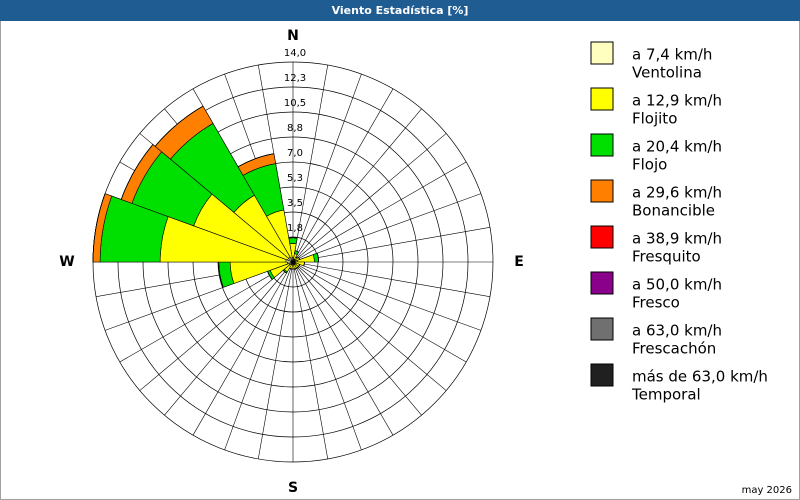 This screenshot has width=800, height=500. Describe the element at coordinates (677, 331) in the screenshot. I see `legend-name: a 63,0 km/h` at that location.